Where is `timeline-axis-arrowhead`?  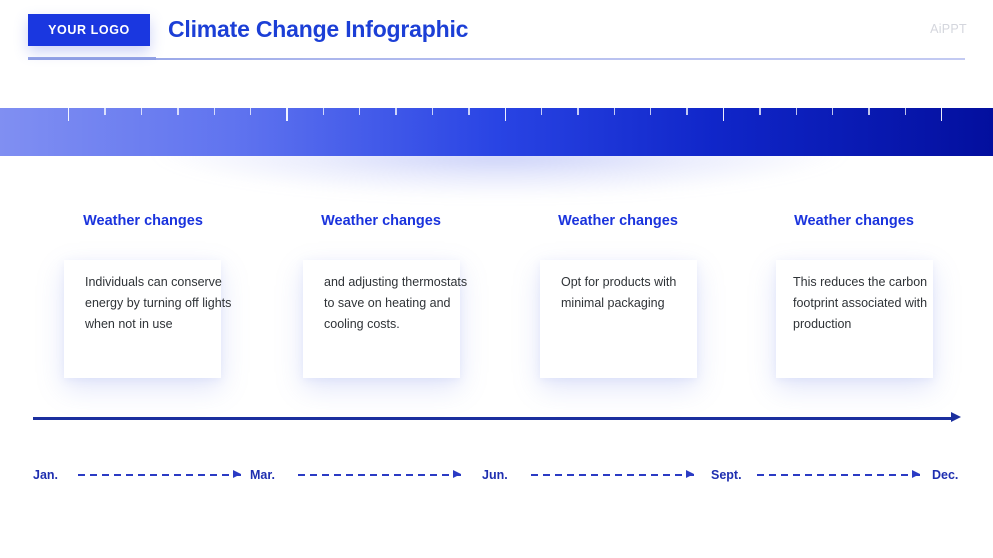
timeline-axis-arrowhead is located at coordinates (956, 417).